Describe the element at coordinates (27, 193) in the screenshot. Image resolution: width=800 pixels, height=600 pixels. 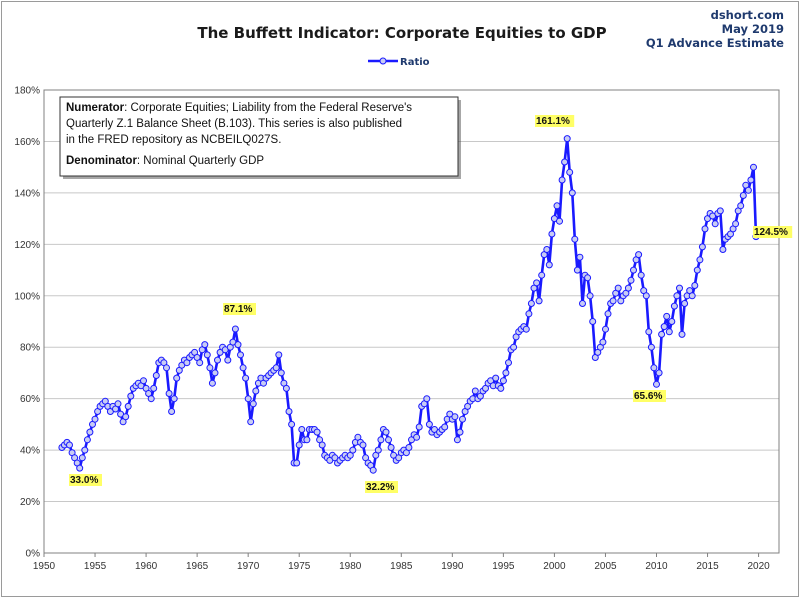
I see `y-tick-label: 140%` at that location.